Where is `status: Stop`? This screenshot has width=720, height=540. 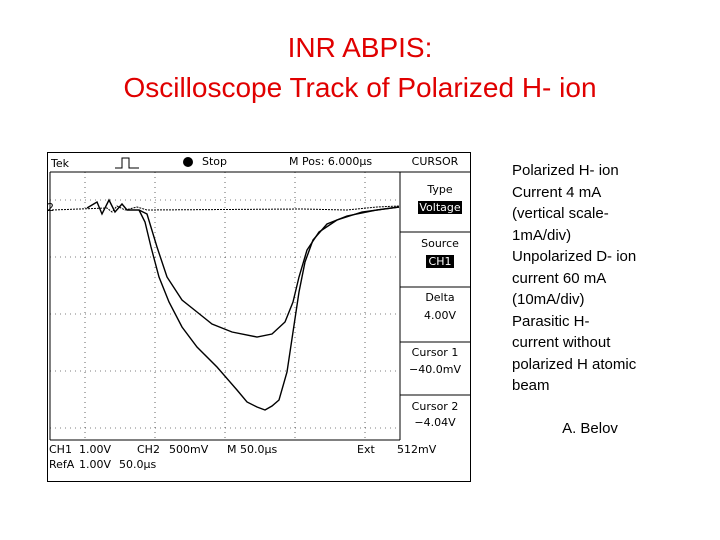 status: Stop is located at coordinates (214, 161).